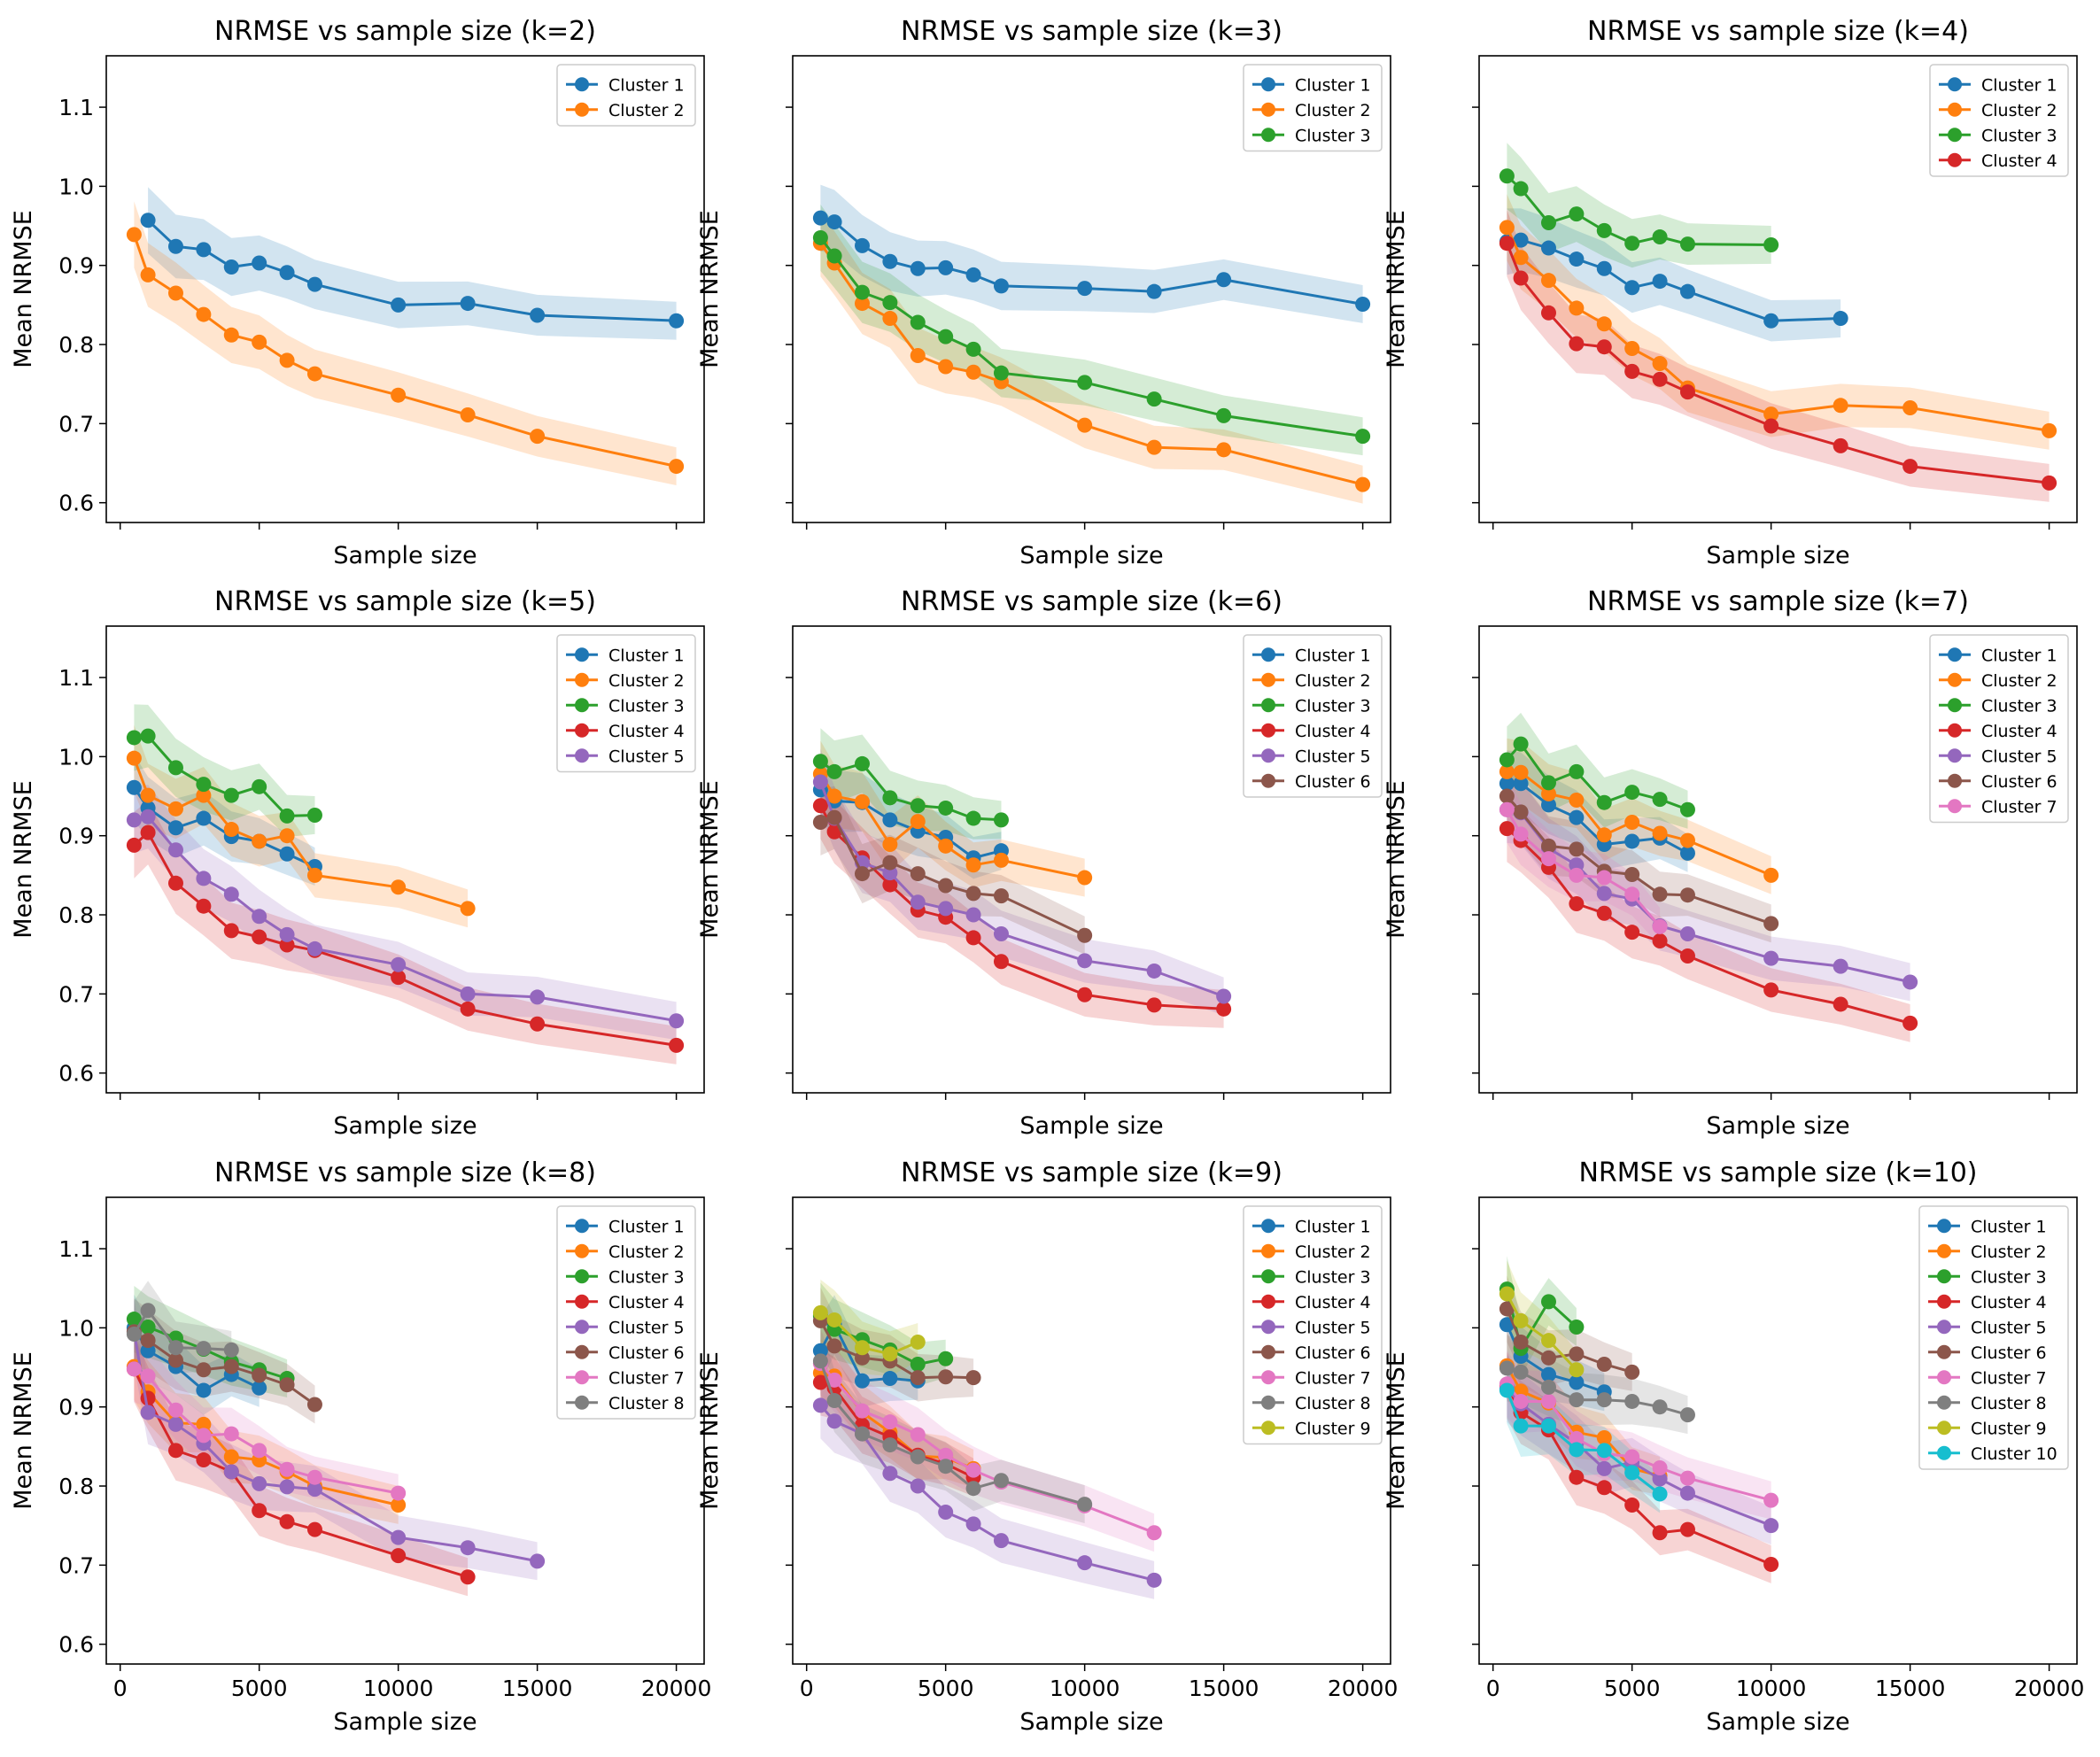  Describe the element at coordinates (1091, 601) in the screenshot. I see `subplot-title: NRMSE vs sample size (k=6)` at that location.